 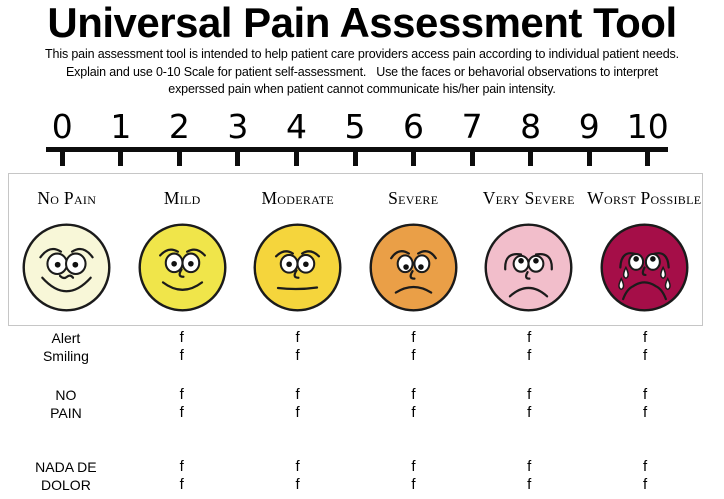 What do you see at coordinates (413, 197) in the screenshot?
I see `pain-level-label: Severe` at bounding box center [413, 197].